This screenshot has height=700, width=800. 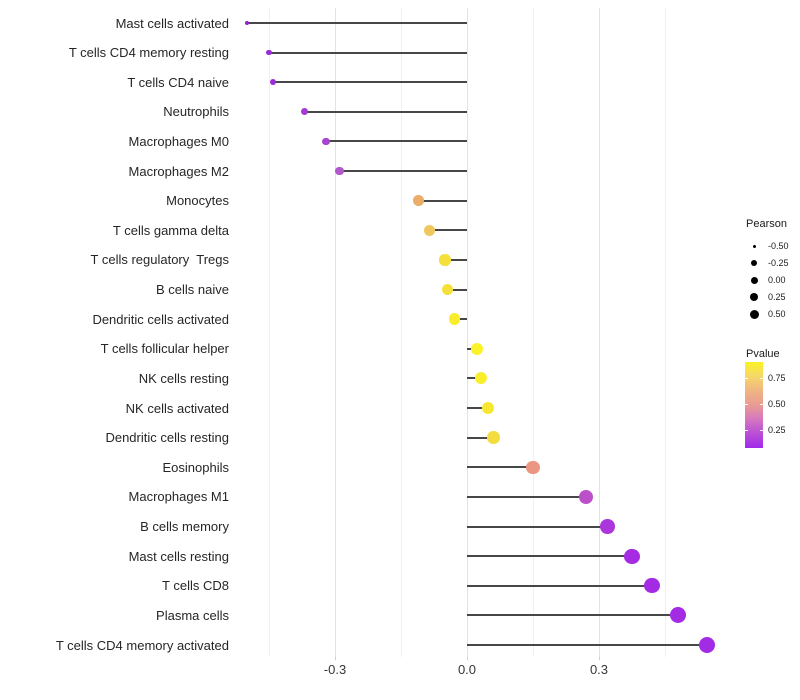 What do you see at coordinates (195, 586) in the screenshot?
I see `category-label: T cells CD8` at bounding box center [195, 586].